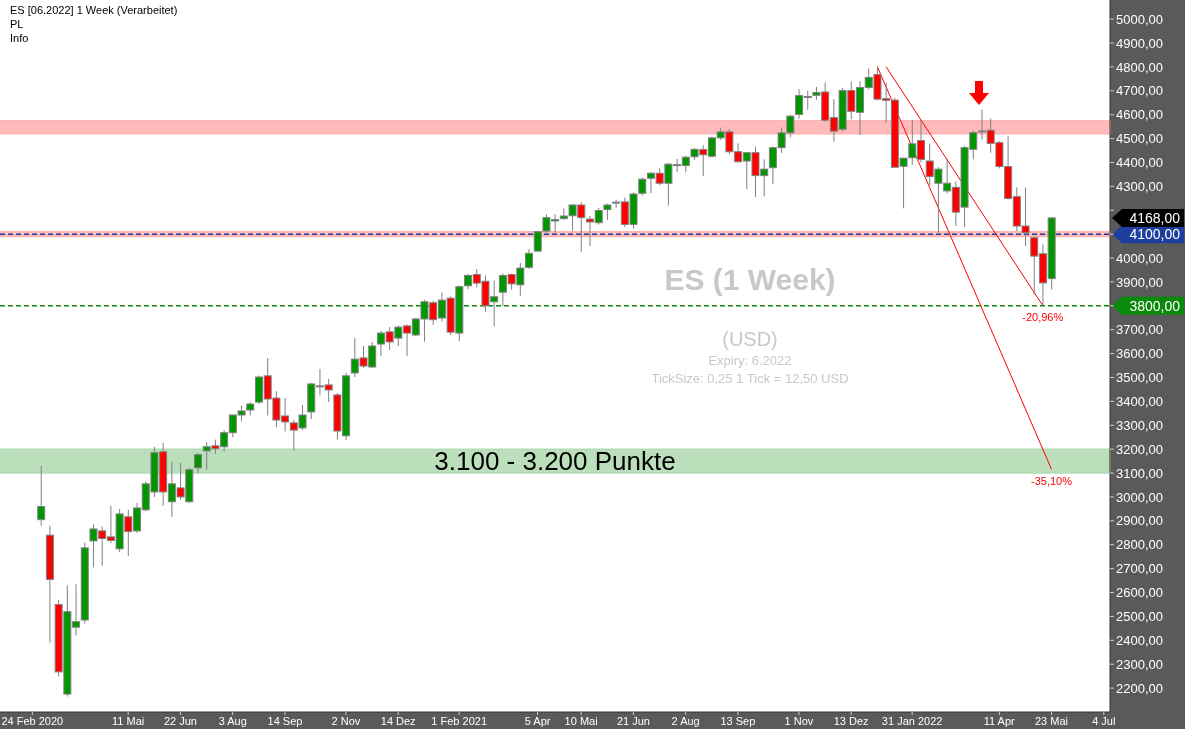 The image size is (1185, 729). What do you see at coordinates (346, 720) in the screenshot?
I see `x-tick-label: 2 Nov` at bounding box center [346, 720].